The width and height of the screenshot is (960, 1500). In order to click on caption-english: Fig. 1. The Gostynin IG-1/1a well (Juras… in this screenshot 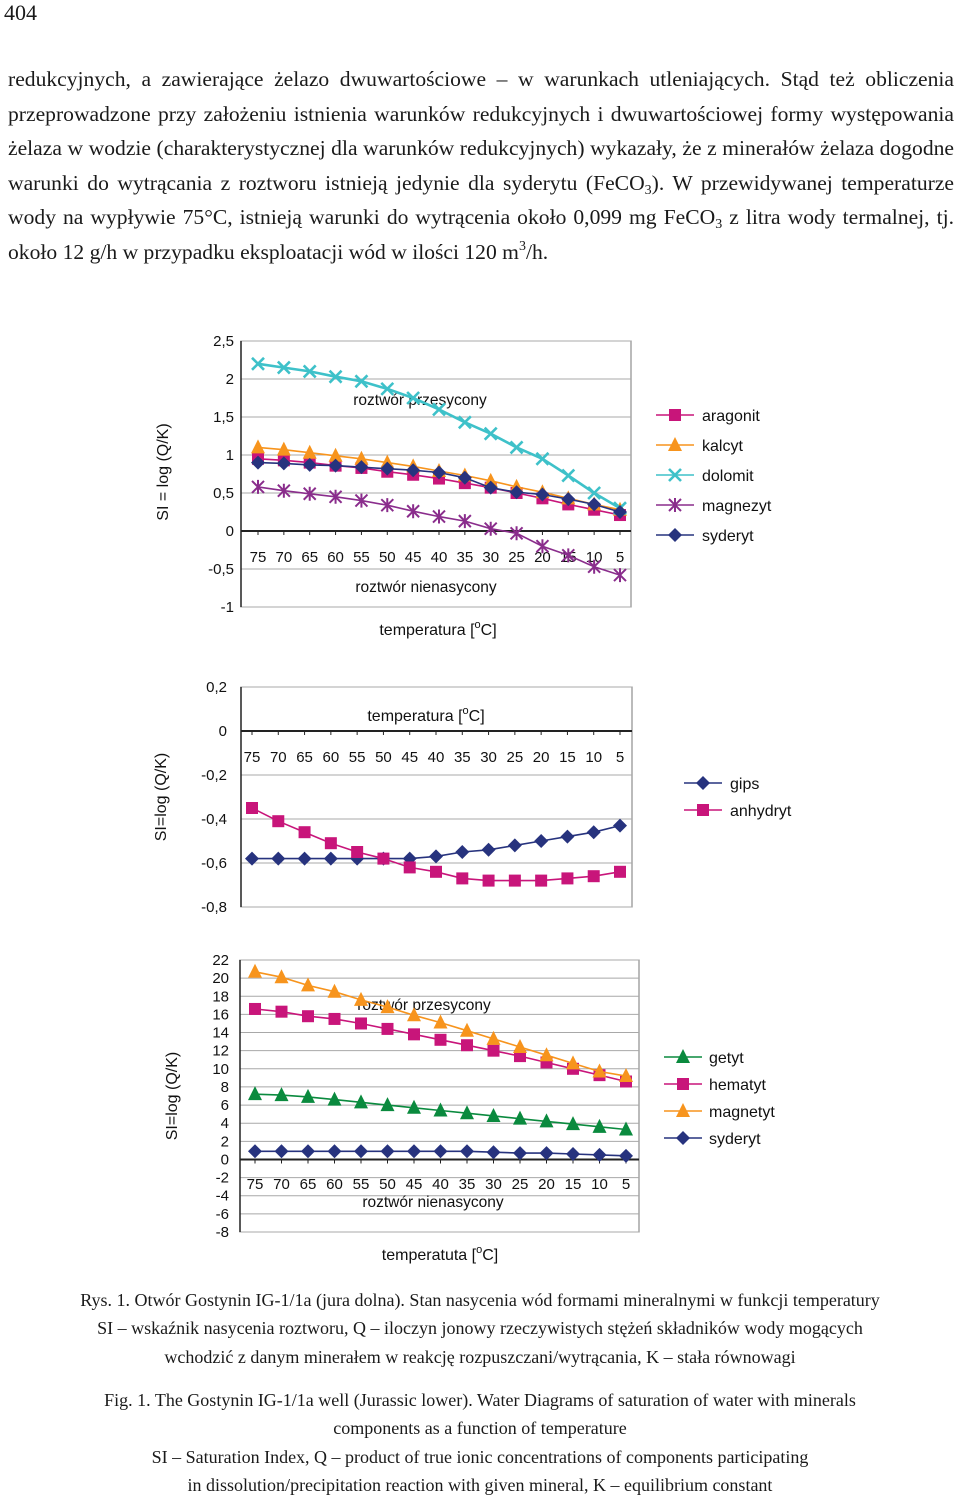, I will do `click(480, 1443)`.